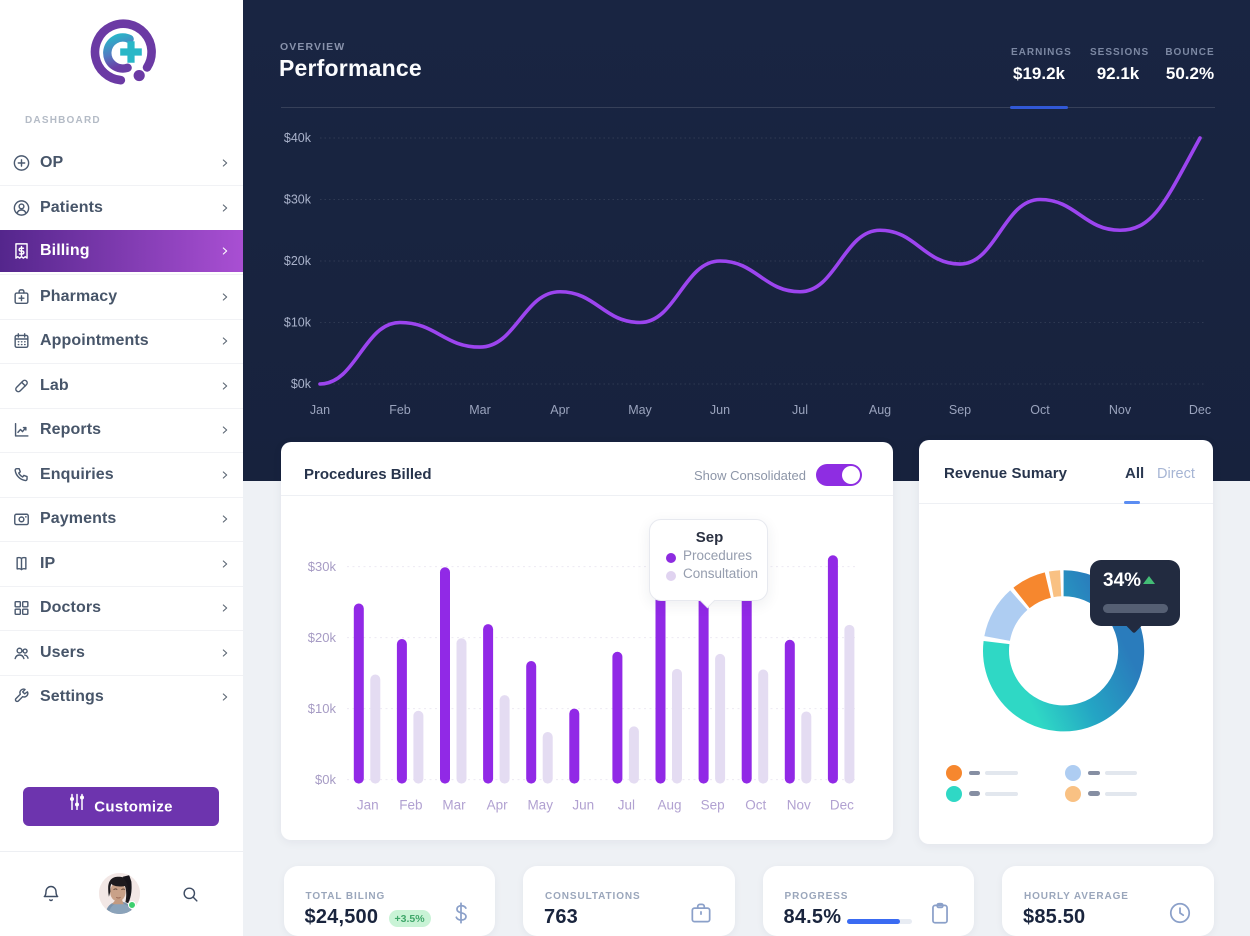 This screenshot has height=936, width=1250. What do you see at coordinates (298, 138) in the screenshot?
I see `svg-text: $40k` at bounding box center [298, 138].